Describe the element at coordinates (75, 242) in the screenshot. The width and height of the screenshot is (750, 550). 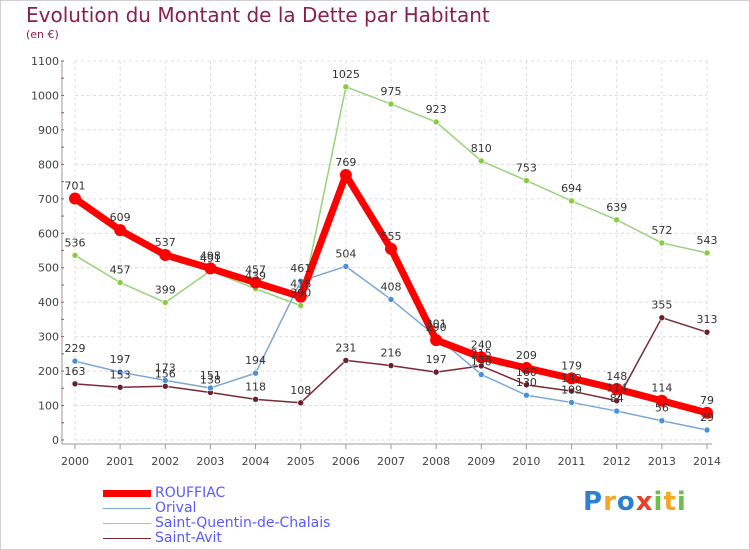
I see `data-label: 536` at that location.